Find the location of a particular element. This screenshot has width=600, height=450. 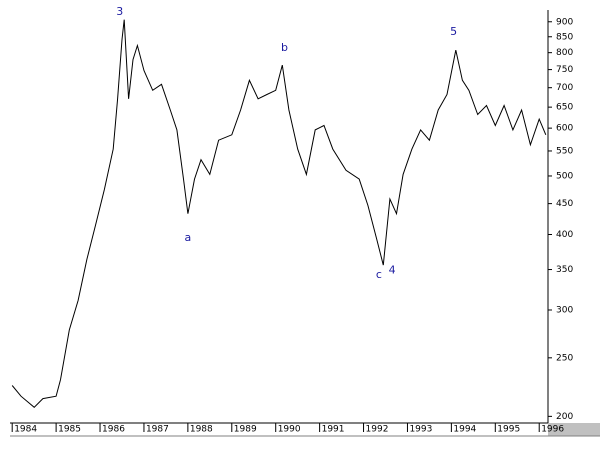

y-tick-label: 300 is located at coordinates (564, 310).